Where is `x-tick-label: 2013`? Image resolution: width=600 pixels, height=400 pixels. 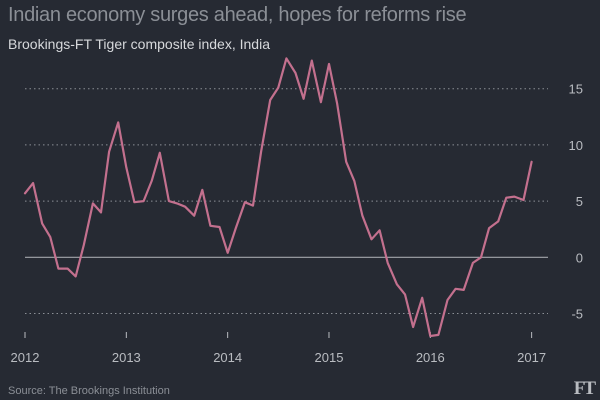 x-tick-label: 2013 is located at coordinates (126, 357).